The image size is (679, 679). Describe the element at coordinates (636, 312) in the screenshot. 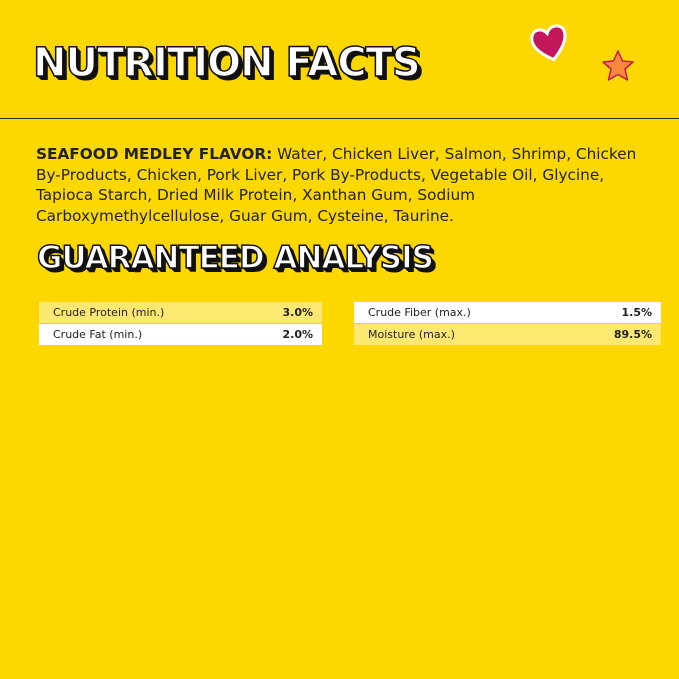

I see `amount: 1.5%` at that location.